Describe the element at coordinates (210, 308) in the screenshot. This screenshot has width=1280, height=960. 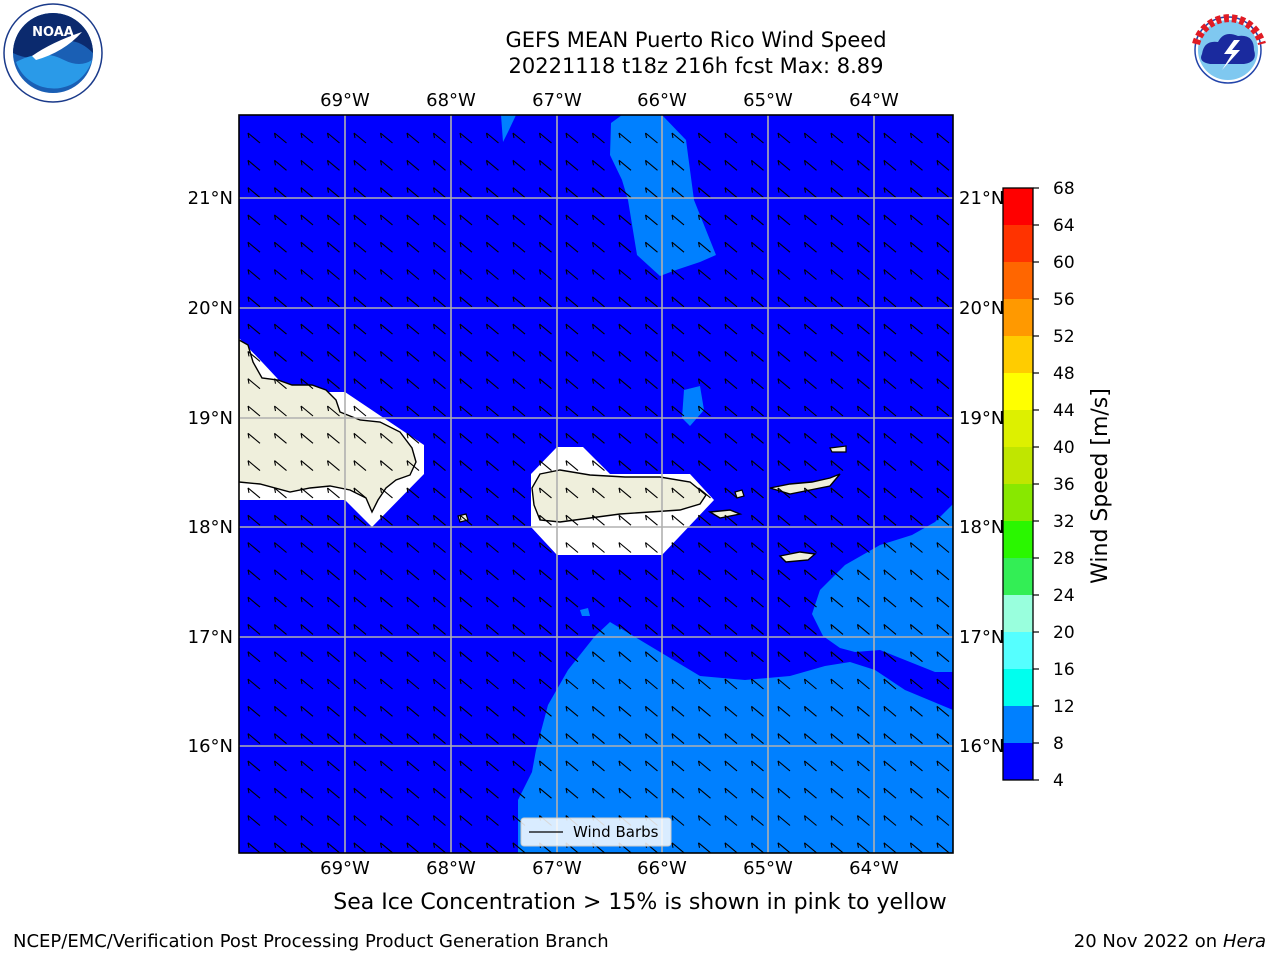
I see `lat-label-left: 20°N` at that location.